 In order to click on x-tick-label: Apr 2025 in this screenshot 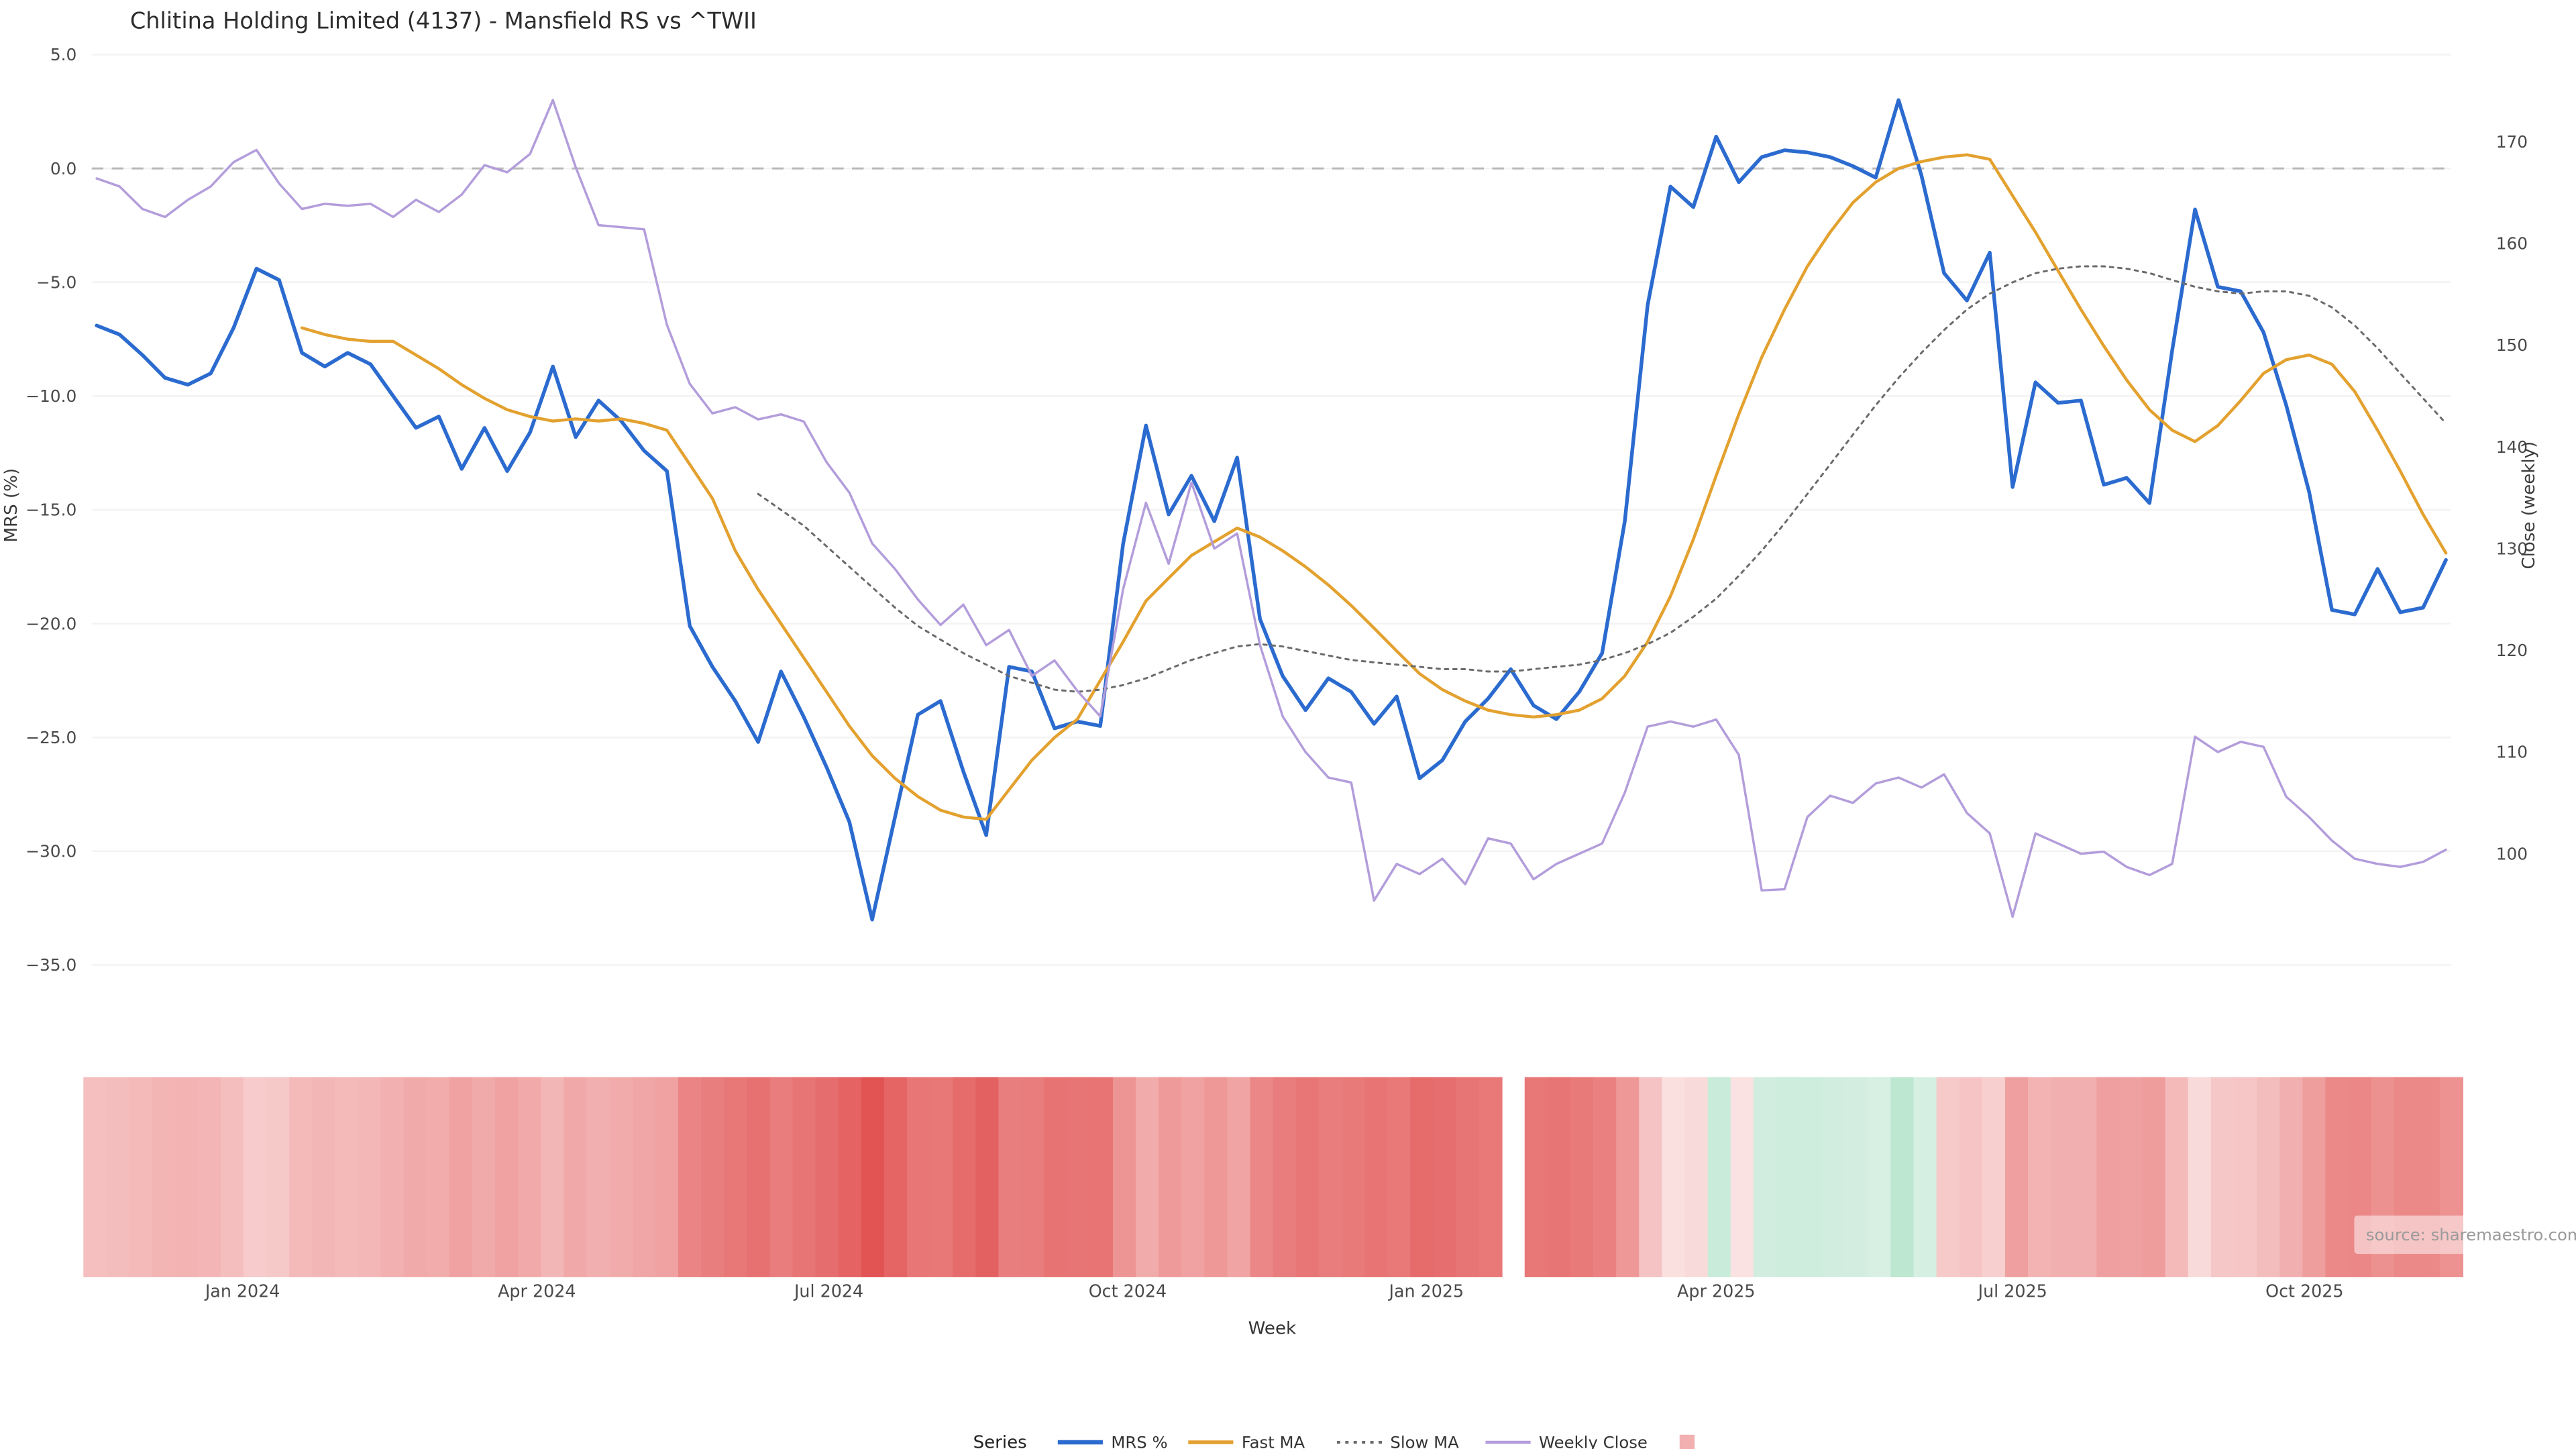, I will do `click(1716, 1291)`.